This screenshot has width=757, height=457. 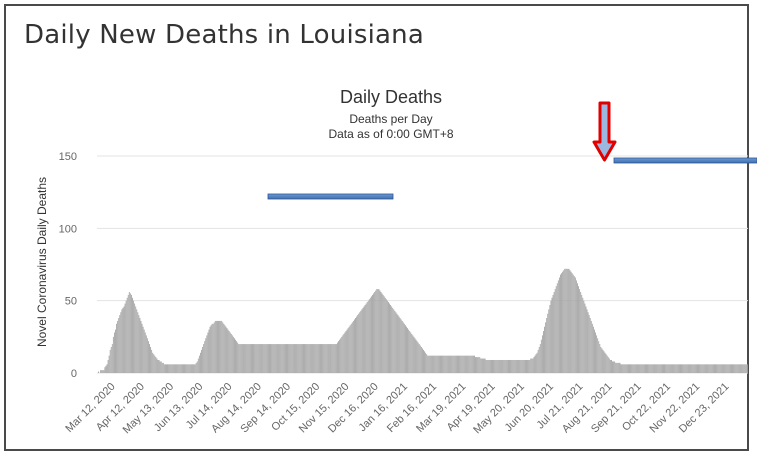 What do you see at coordinates (604, 131) in the screenshot?
I see `annotation-arrow` at bounding box center [604, 131].